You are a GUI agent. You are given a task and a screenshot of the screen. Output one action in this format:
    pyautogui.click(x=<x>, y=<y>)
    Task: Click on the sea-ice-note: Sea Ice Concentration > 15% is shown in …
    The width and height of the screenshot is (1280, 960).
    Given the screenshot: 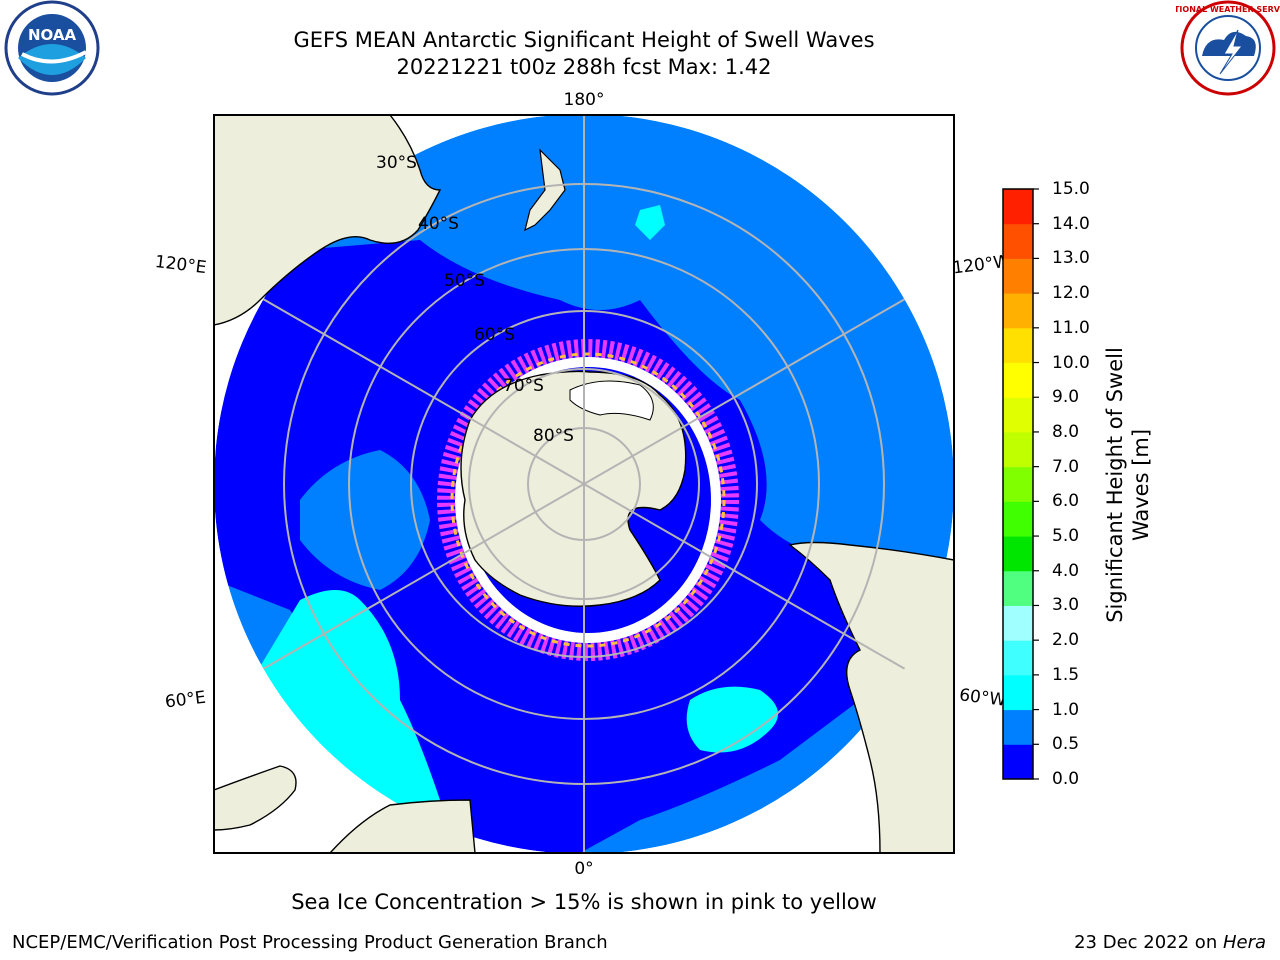 What is the action you would take?
    pyautogui.click(x=584, y=902)
    